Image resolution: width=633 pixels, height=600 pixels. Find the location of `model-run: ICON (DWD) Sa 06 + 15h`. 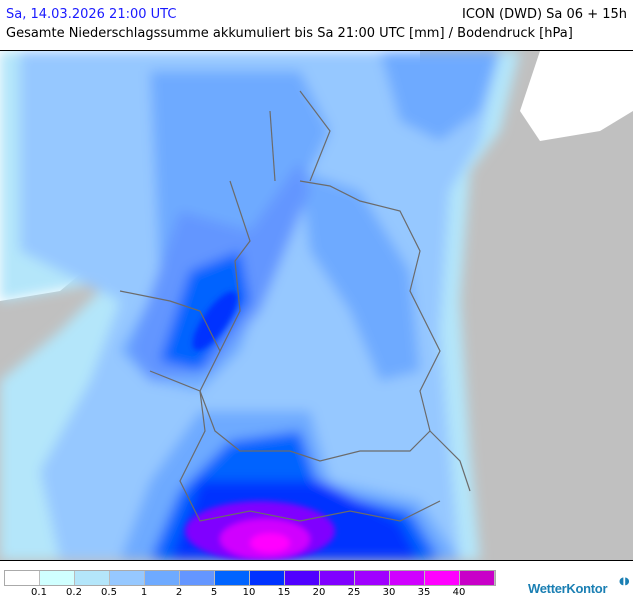

model-run: ICON (DWD) Sa 06 + 15h is located at coordinates (544, 14).